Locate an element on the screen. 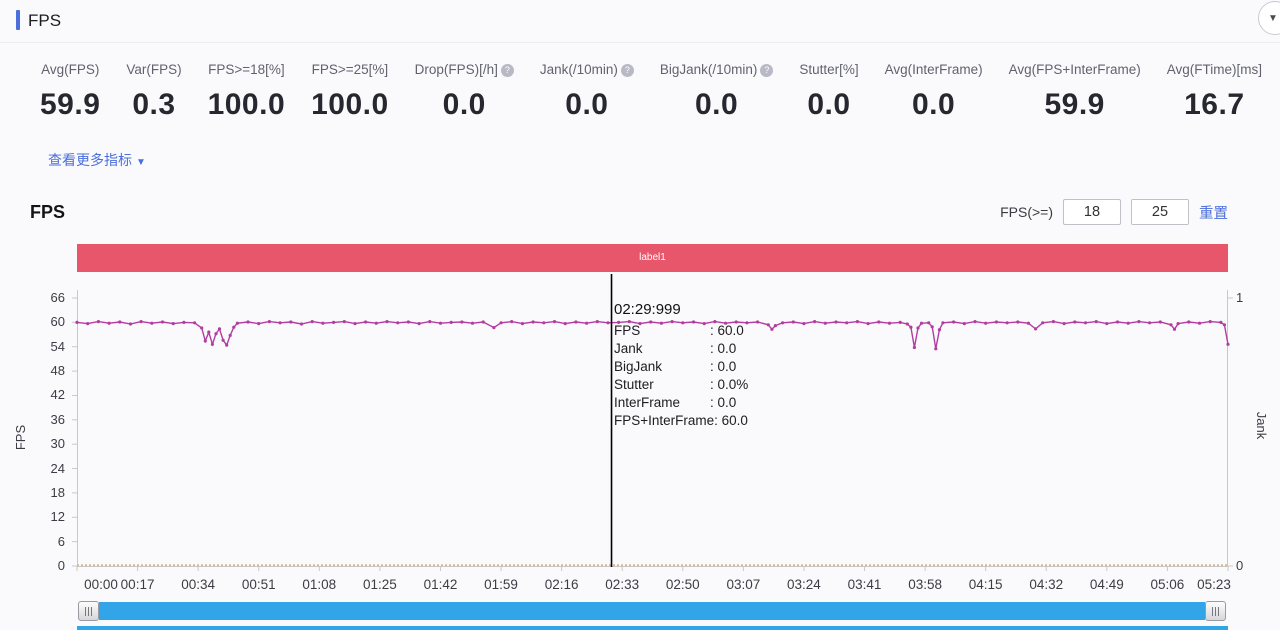 The image size is (1280, 630). collapse-panel-button: ▼ is located at coordinates (1269, 18).